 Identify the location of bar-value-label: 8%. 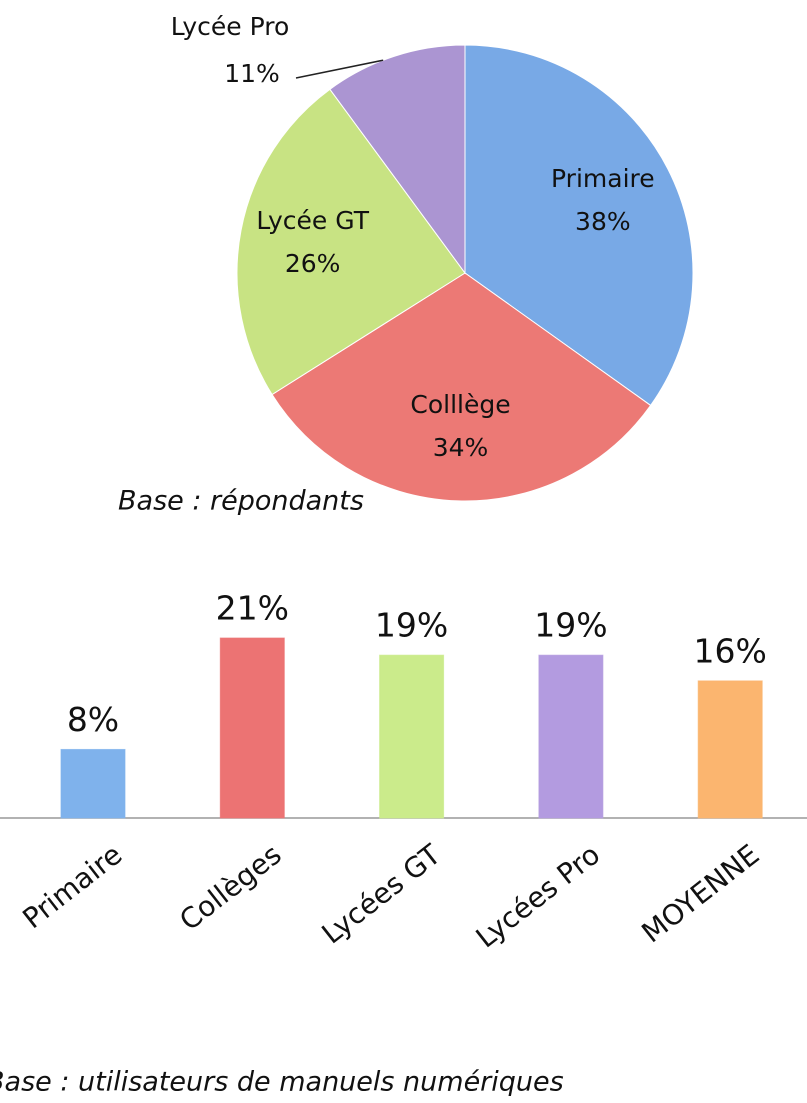
(93, 719).